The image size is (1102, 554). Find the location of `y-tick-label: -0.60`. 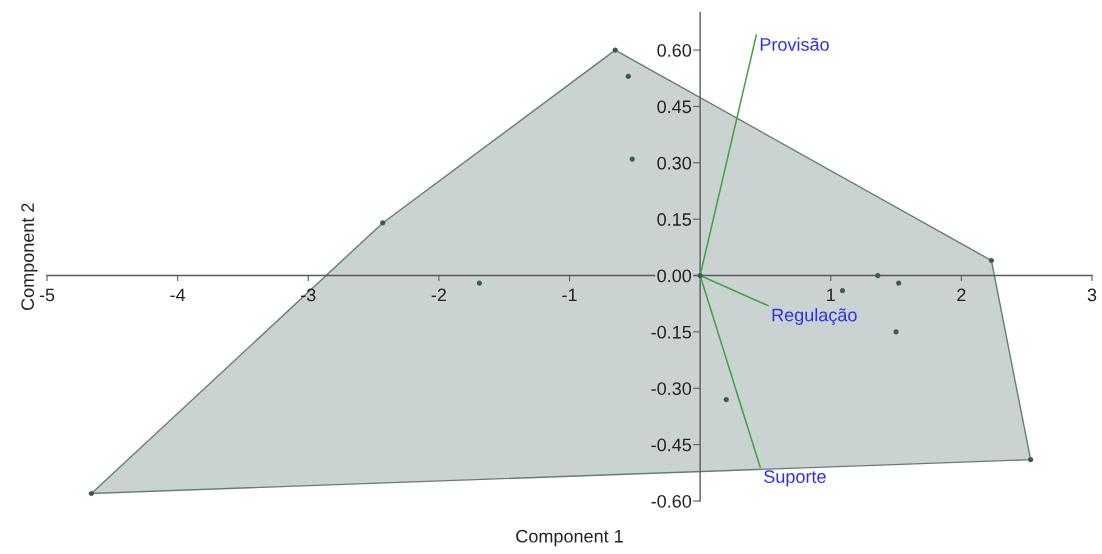

y-tick-label: -0.60 is located at coordinates (671, 501).